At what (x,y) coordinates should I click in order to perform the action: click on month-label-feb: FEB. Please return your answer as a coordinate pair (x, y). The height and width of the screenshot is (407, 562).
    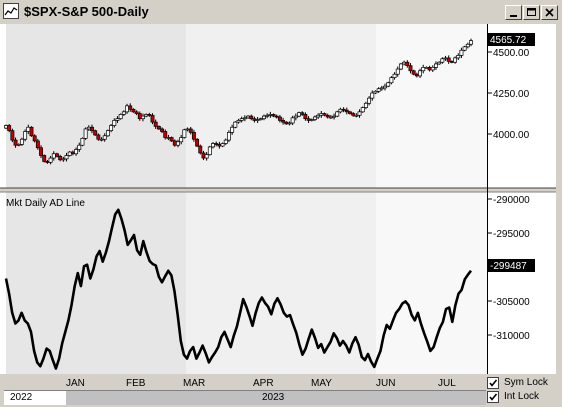
    Looking at the image, I should click on (136, 383).